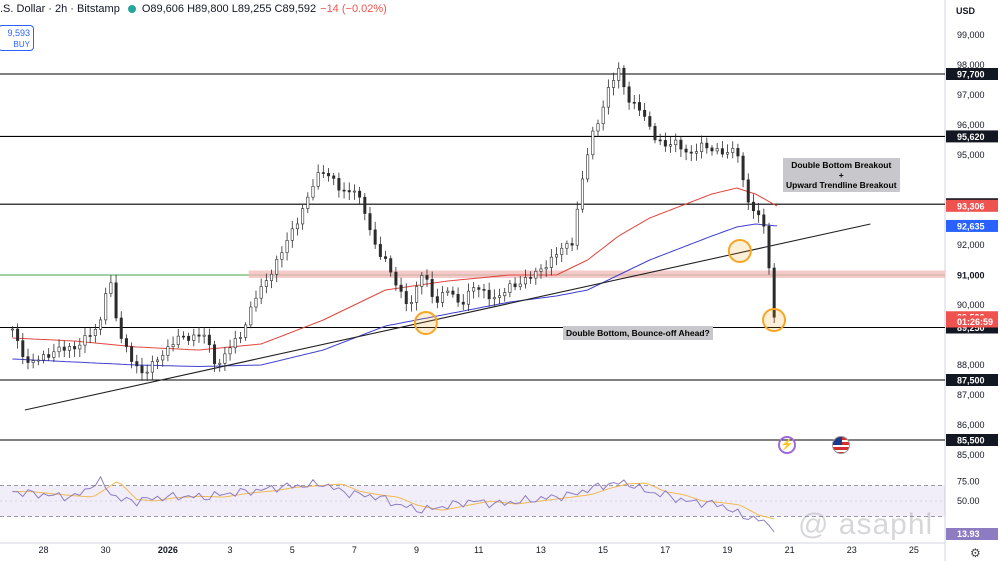  I want to click on buy-button: 9,593 BUY, so click(17, 38).